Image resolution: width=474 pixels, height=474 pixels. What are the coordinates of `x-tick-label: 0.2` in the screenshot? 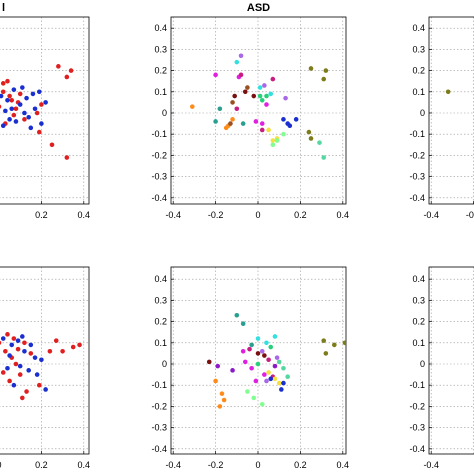 It's located at (41, 215).